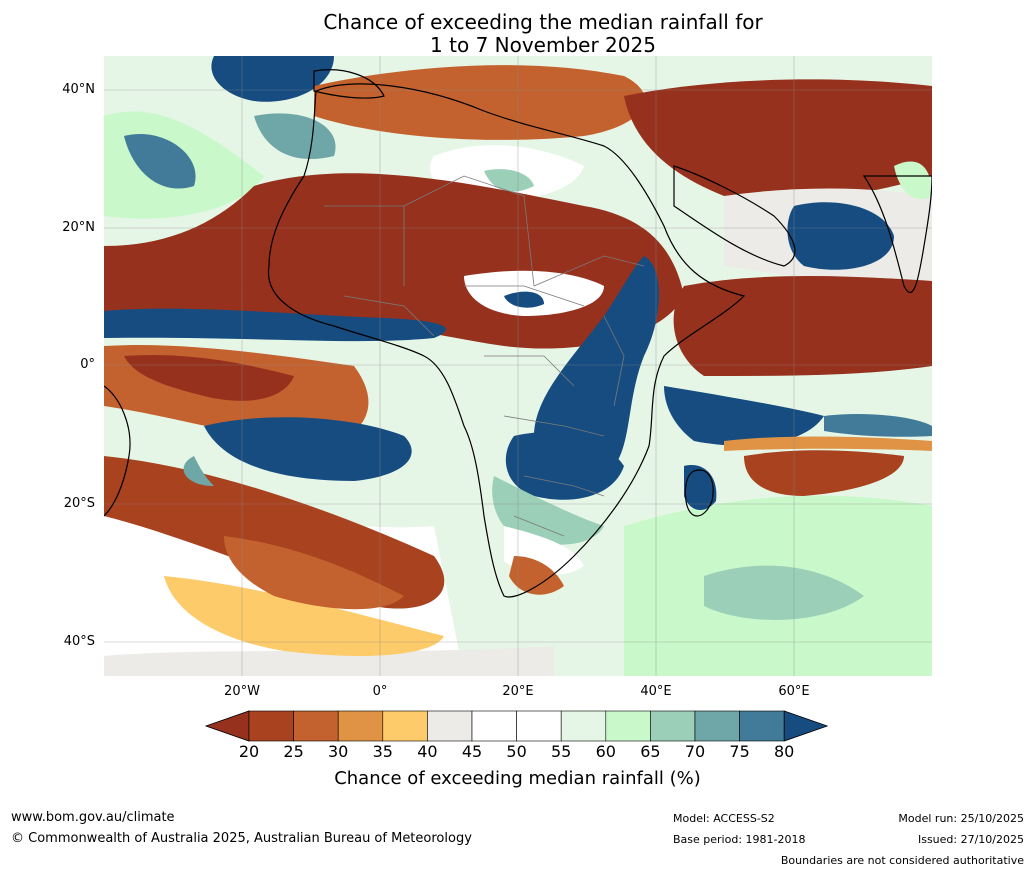 The height and width of the screenshot is (873, 1035). I want to click on colorbar-tick-label: 80, so click(784, 751).